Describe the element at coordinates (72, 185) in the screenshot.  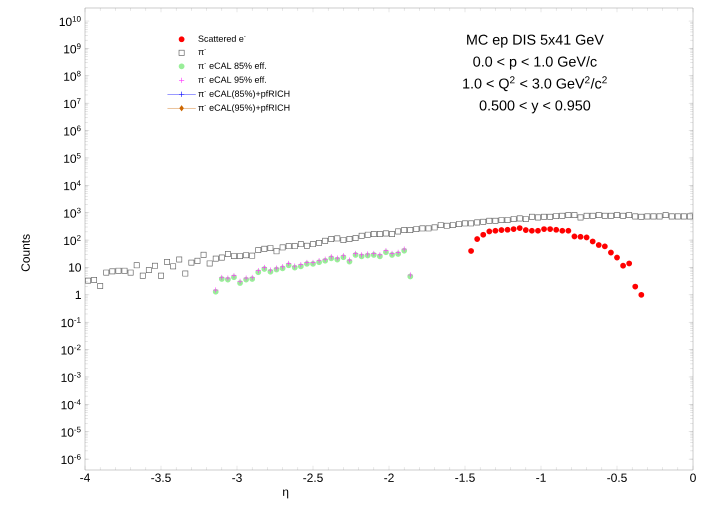
I see `y-tick-label: 10$^{4}$` at that location.